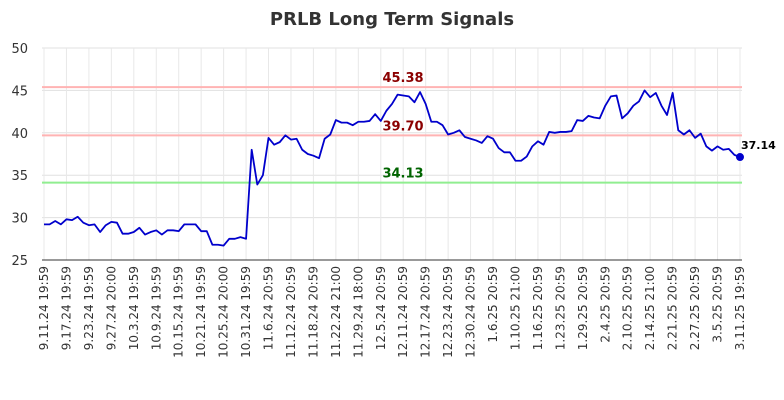  I want to click on y-axis: 25 30 35 40 45 50, so click(19, 155).